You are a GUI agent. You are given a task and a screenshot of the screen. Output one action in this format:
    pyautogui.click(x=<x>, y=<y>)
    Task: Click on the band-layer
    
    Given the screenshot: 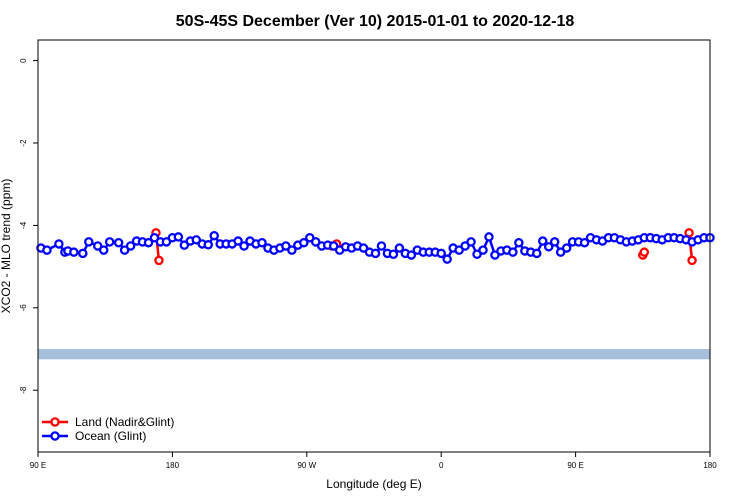 What is the action you would take?
    pyautogui.click(x=374, y=354)
    